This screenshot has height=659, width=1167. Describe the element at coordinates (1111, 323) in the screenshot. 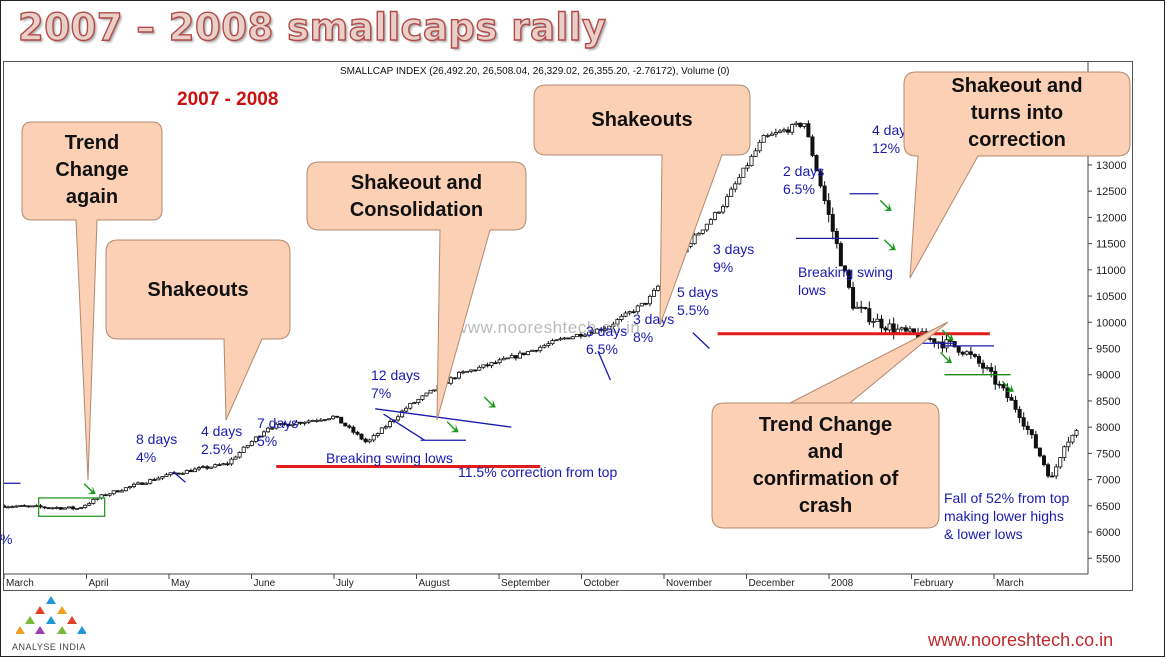

I see `y-tick-label-9: 10000` at that location.